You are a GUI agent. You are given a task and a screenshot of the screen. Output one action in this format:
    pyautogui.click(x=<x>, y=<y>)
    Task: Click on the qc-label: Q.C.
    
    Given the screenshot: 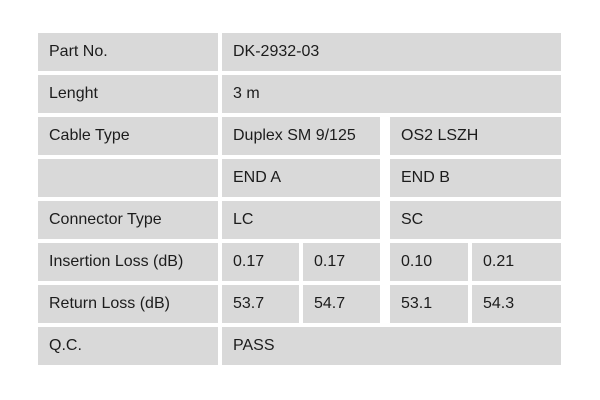 What is the action you would take?
    pyautogui.click(x=128, y=346)
    